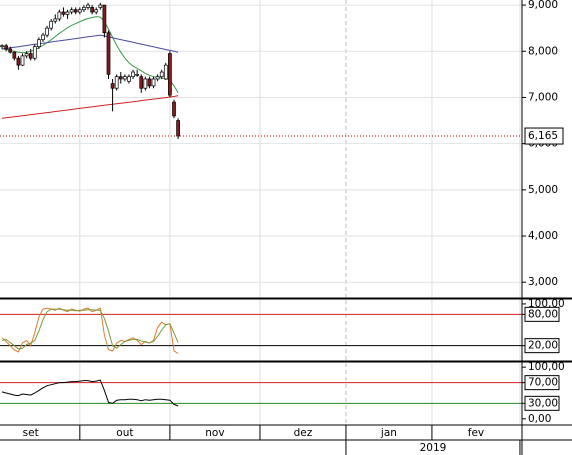 This screenshot has height=455, width=572. What do you see at coordinates (543, 282) in the screenshot?
I see `y-tick-label: 3,000` at bounding box center [543, 282].